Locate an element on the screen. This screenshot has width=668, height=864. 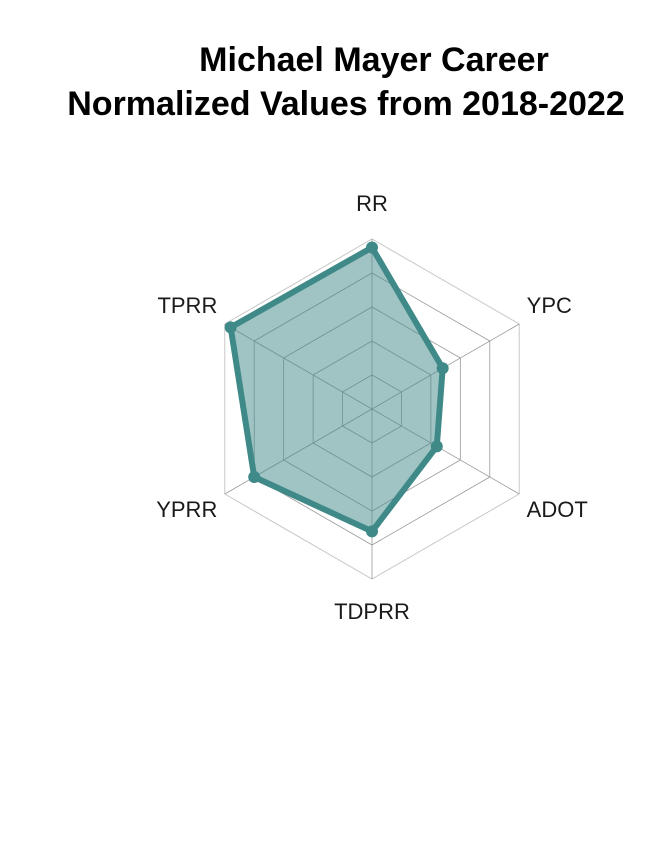
point-yprr is located at coordinates (254, 477).